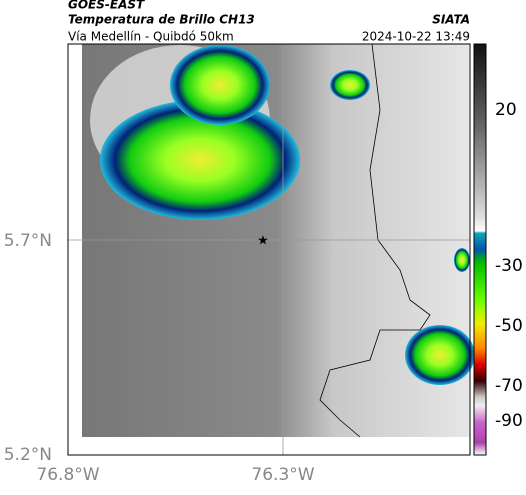 Image resolution: width=526 pixels, height=495 pixels. What do you see at coordinates (151, 37) in the screenshot?
I see `subtitle: Vía Medellín - Quibdó 50km` at bounding box center [151, 37].